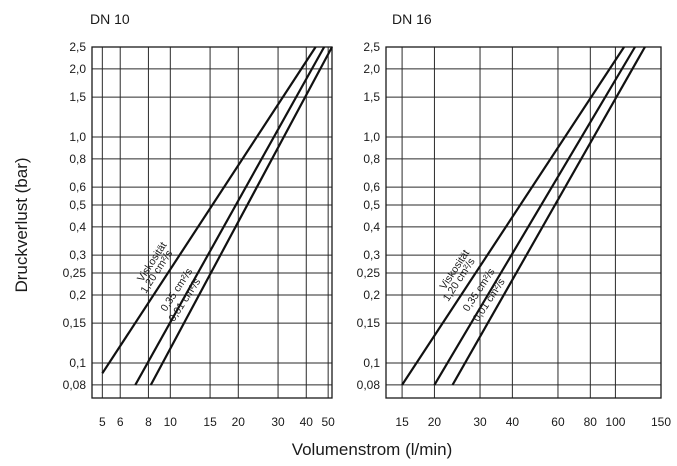  Describe the element at coordinates (110, 19) in the screenshot. I see `panel-1-title: DN 10` at that location.